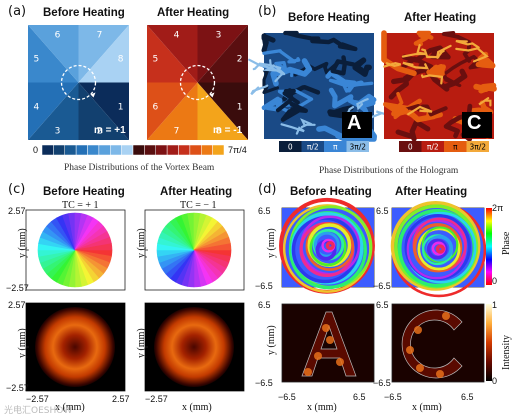 This screenshot has height=417, width=518. Describe the element at coordinates (121, 399) in the screenshot. I see `c-xtick-hi-1: 2.57` at that location.